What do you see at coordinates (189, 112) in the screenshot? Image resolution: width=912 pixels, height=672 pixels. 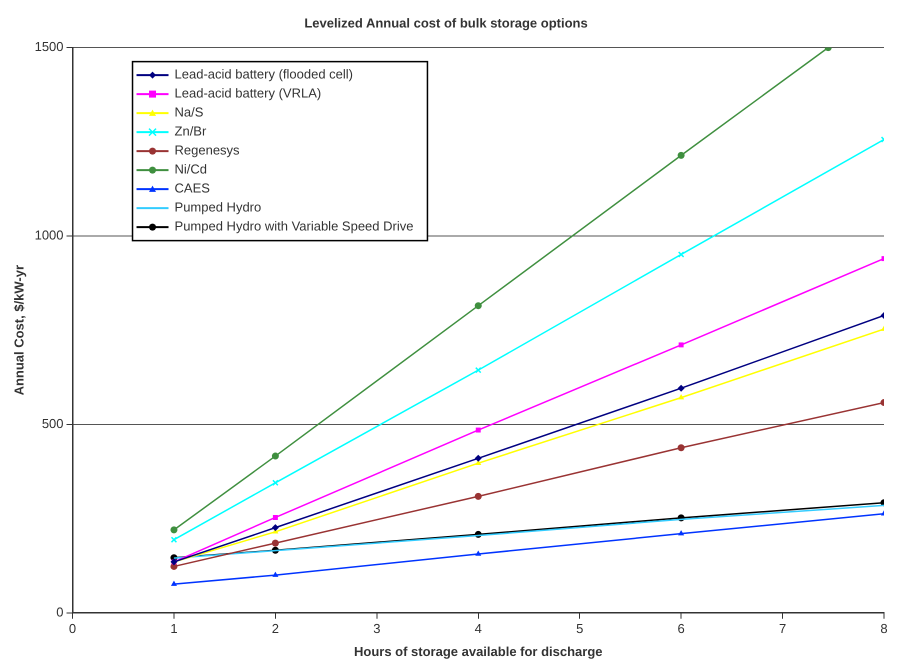 I see `legend-label: Na/S` at bounding box center [189, 112].